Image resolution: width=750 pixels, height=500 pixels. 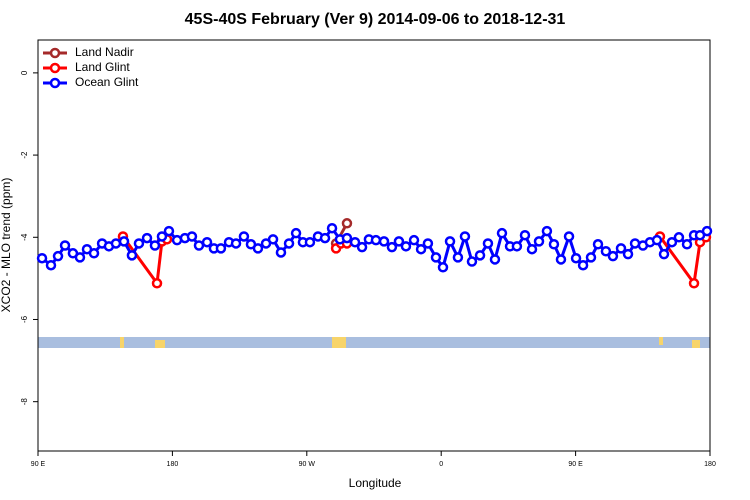 I want to click on y-tick-label: -6, so click(x=24, y=319).